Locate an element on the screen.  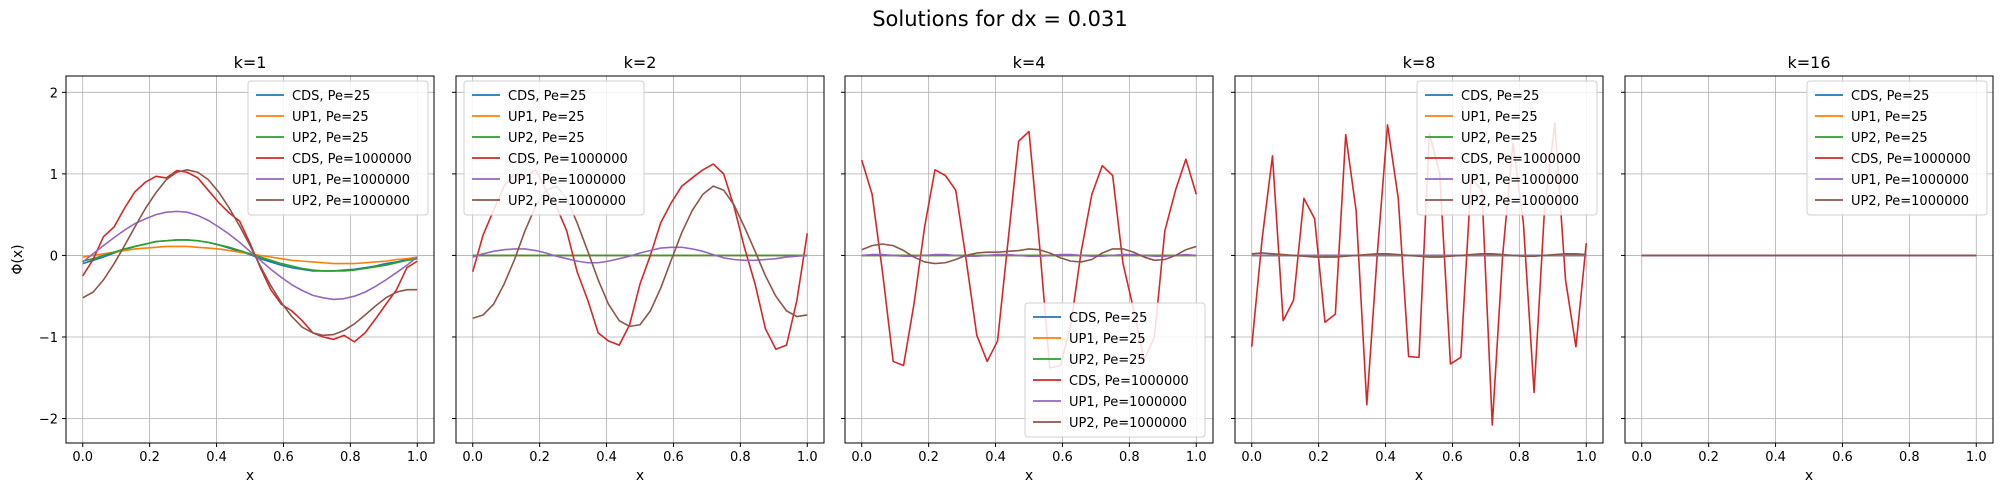
subplot-title: k=16 is located at coordinates (1808, 62).